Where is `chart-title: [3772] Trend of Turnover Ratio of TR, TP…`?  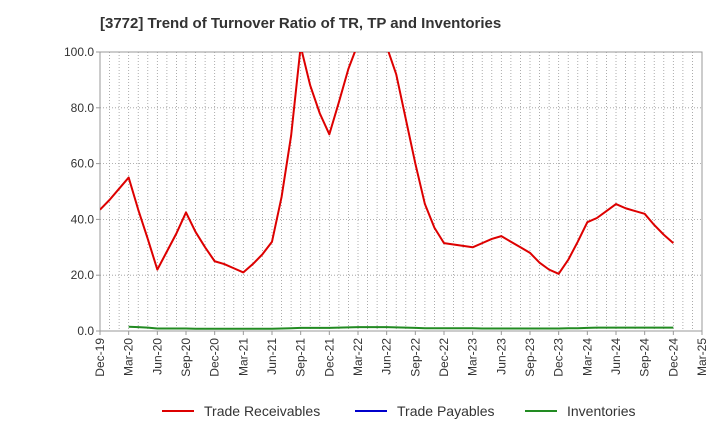
chart-title: [3772] Trend of Turnover Ratio of TR, TP… is located at coordinates (301, 23).